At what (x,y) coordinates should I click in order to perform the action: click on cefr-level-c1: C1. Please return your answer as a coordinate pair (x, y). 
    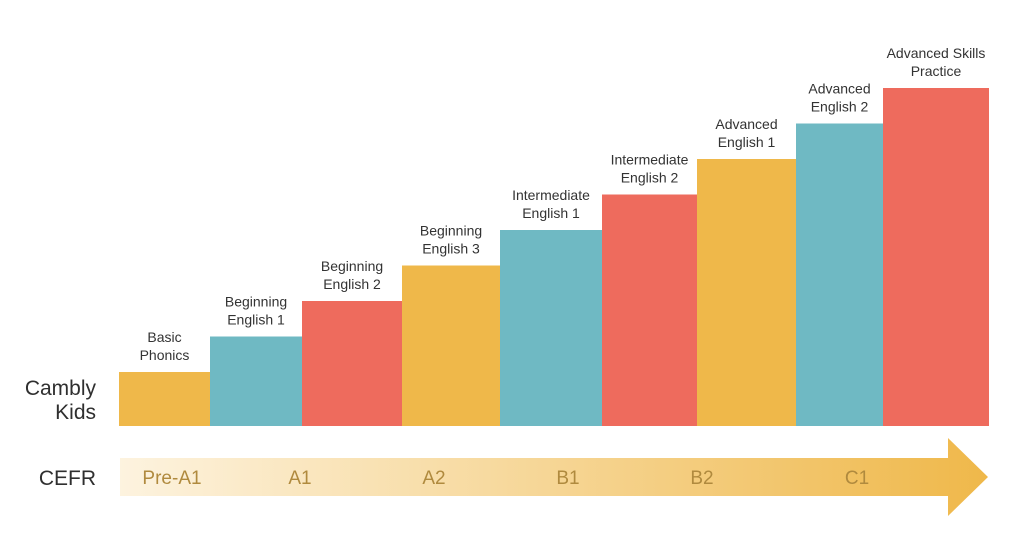
    Looking at the image, I should click on (857, 478).